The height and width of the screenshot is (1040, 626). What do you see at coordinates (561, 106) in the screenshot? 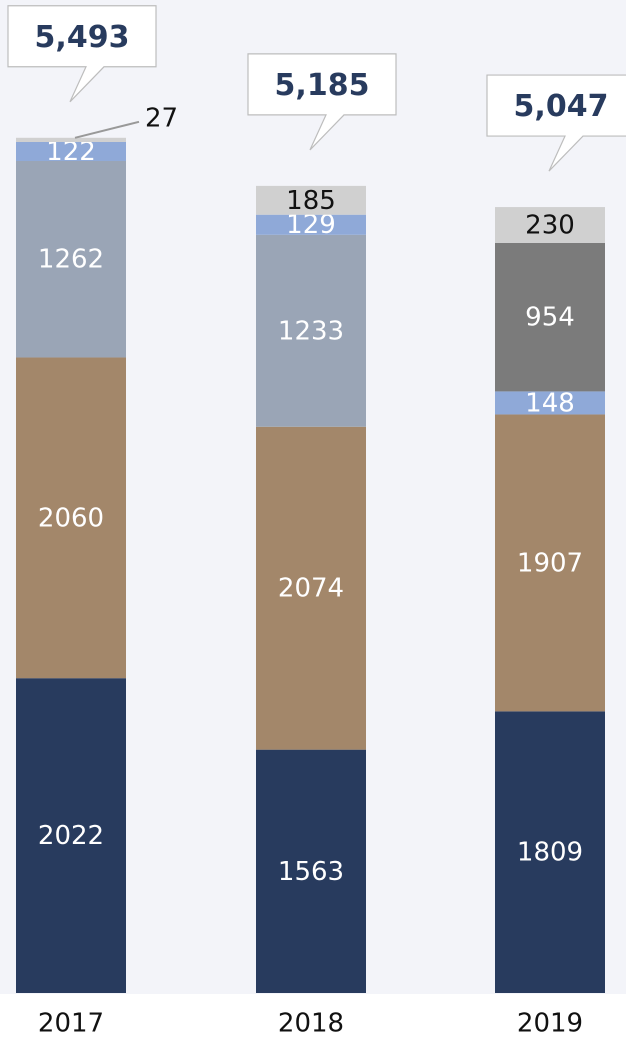
I see `total-label: 5,047` at bounding box center [561, 106].